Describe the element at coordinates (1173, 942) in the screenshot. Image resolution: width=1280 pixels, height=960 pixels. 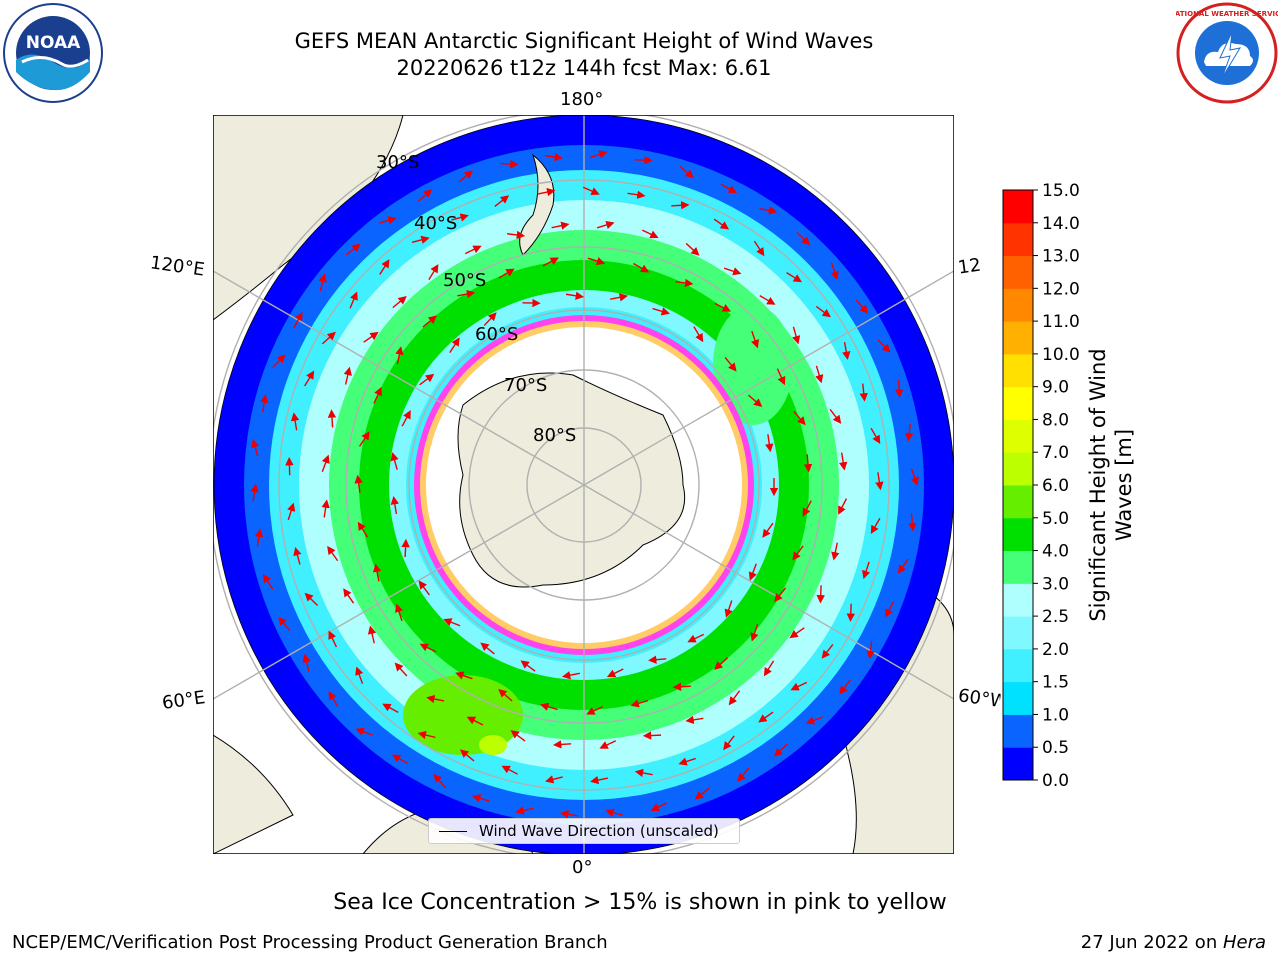
I see `footer-date: 27 Jun 2022 on Hera` at that location.